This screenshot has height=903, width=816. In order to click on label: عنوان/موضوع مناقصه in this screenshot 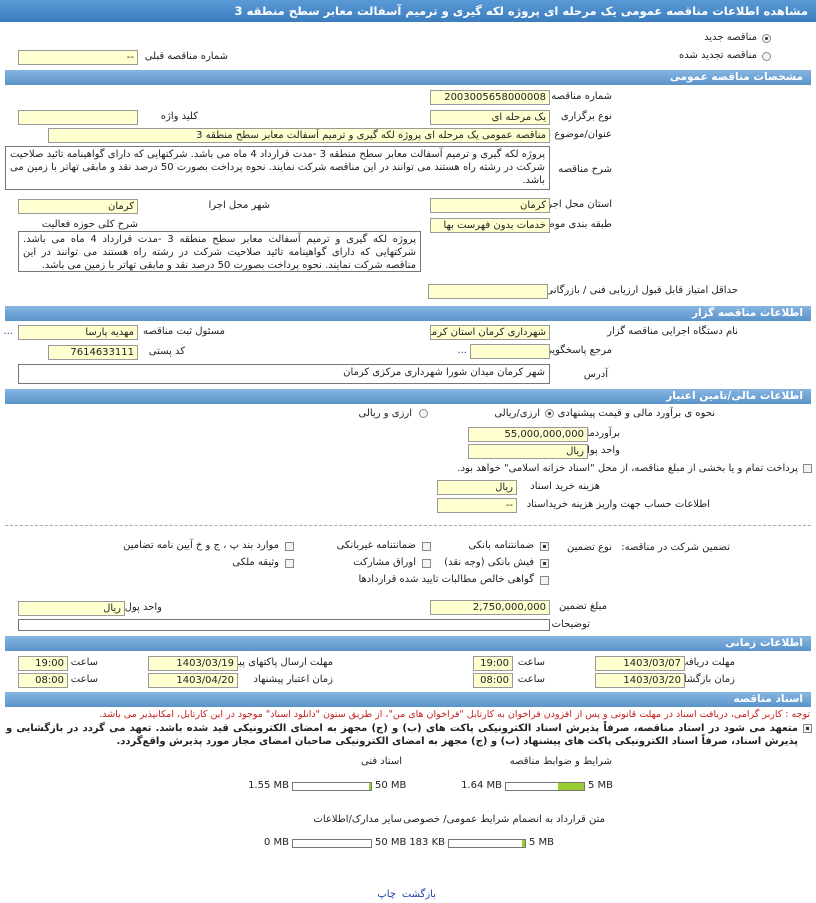, I will do `click(566, 134)`.